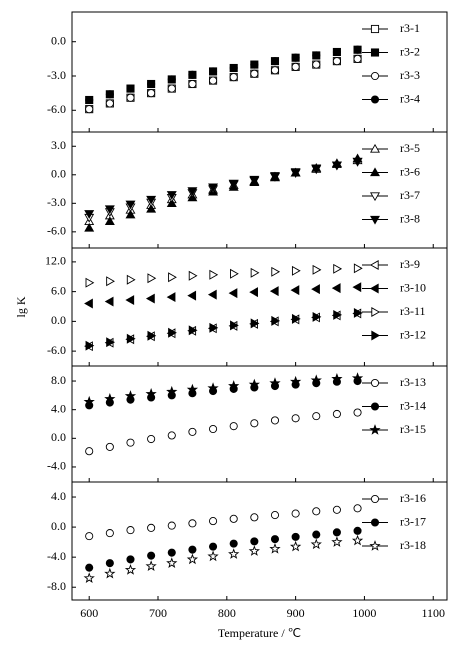 This screenshot has height=661, width=466. I want to click on legend-label: r3-9, so click(410, 264).